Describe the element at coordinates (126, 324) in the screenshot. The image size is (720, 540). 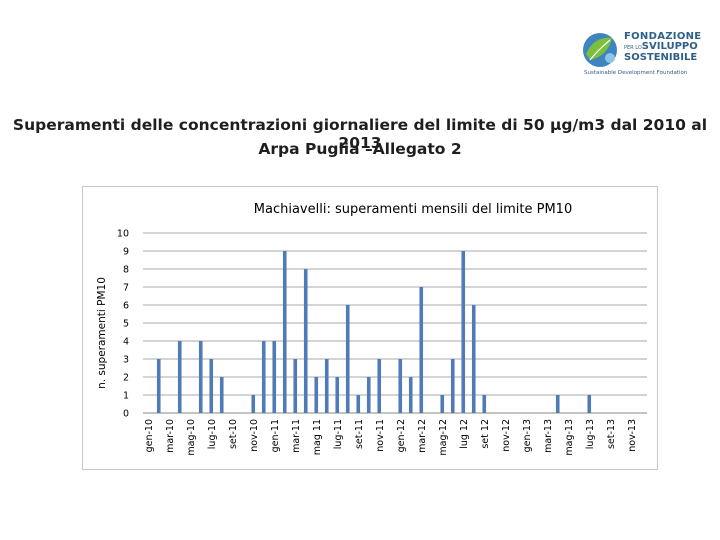
I see `y-tick-label: 5` at that location.